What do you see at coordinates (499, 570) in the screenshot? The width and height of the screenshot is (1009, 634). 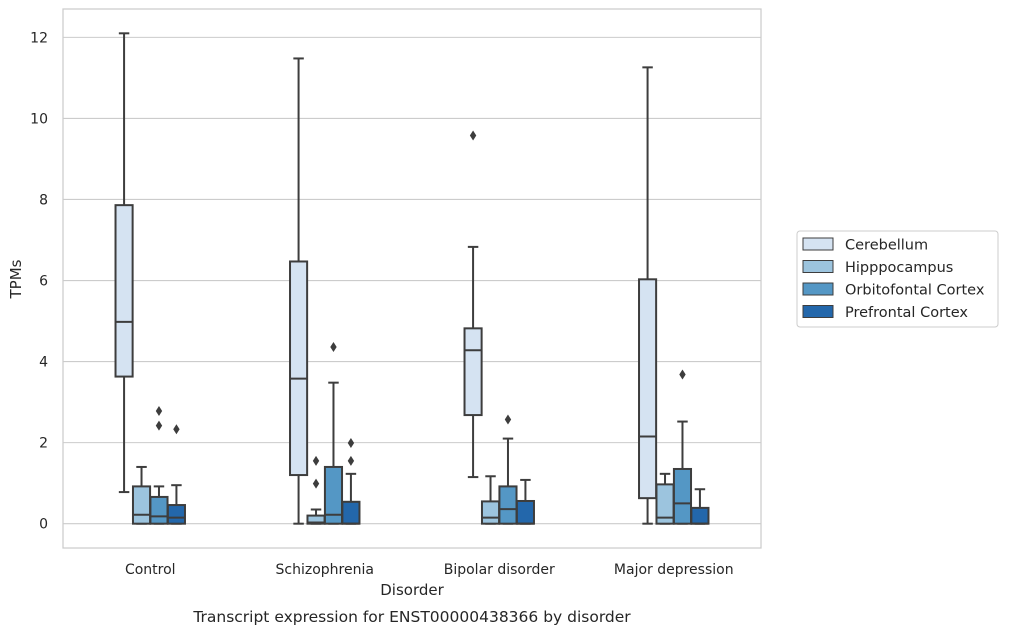 I see `x-tick-label: Bipolar disorder` at bounding box center [499, 570].